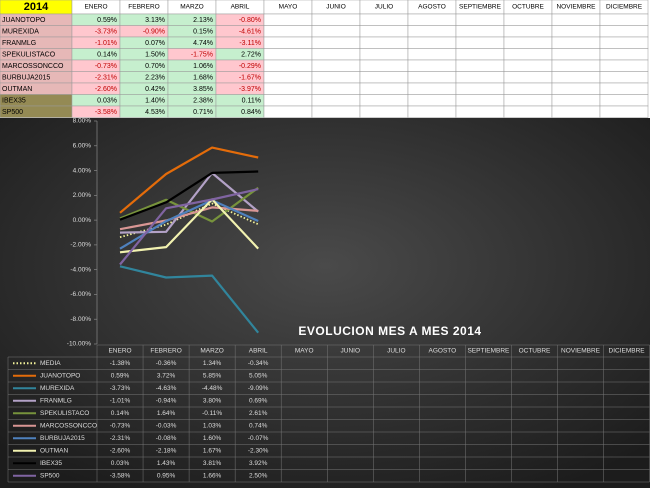 This screenshot has height=488, width=650. I want to click on header-text: JUNIO, so click(336, 7).